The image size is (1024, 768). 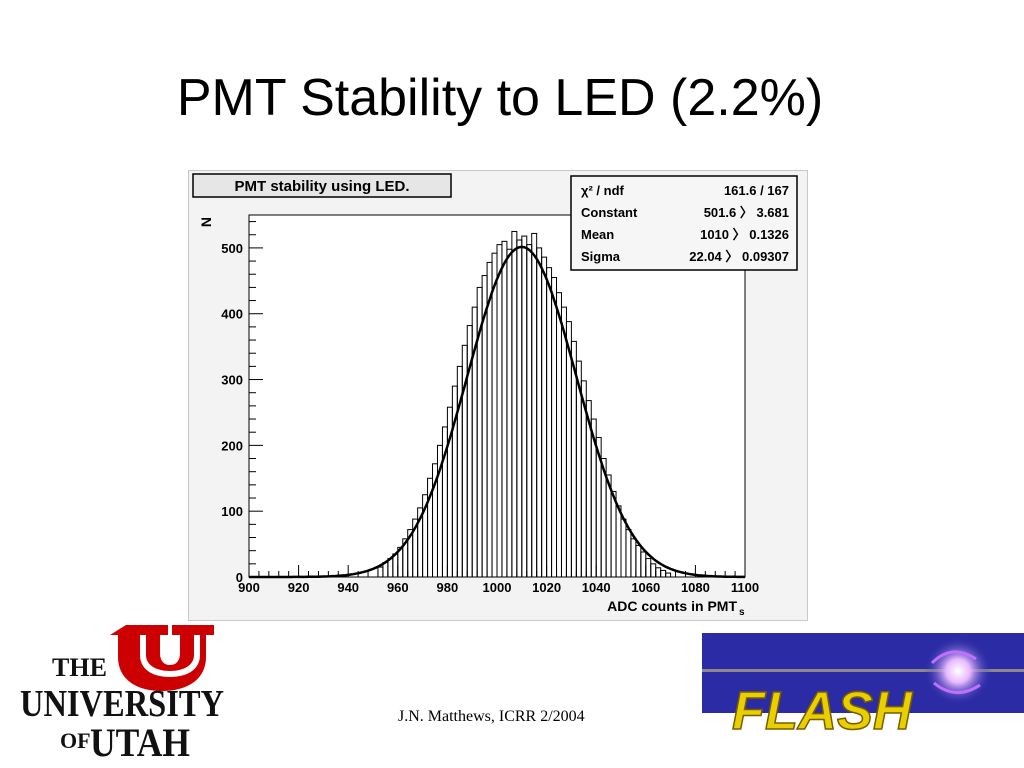 I want to click on block-u-icon, so click(x=162, y=658).